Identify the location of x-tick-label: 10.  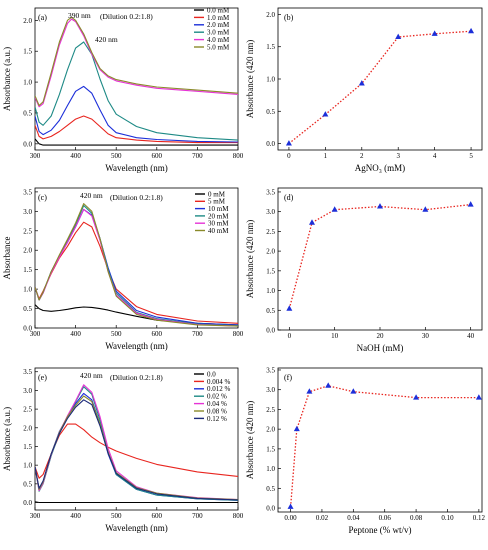
(335, 336).